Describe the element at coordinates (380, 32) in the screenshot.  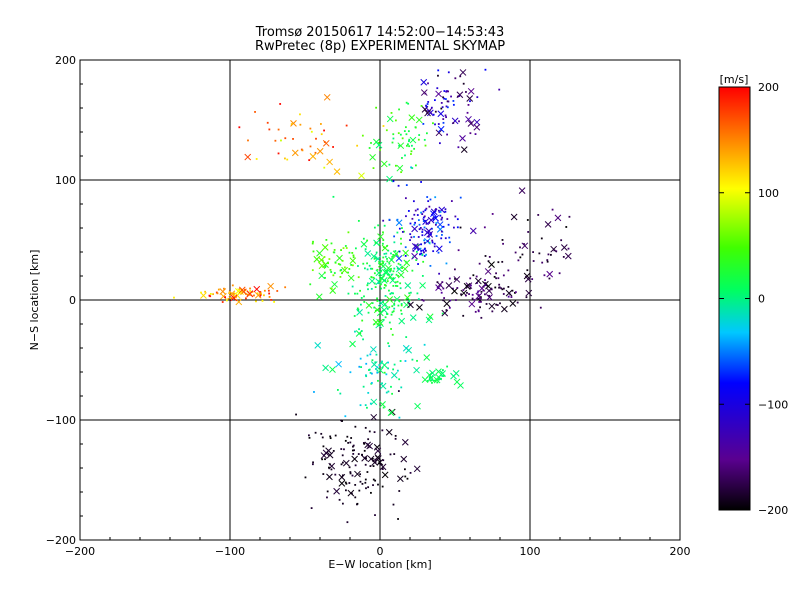
I see `chart-title: Tromsø 20150617 14:52:00−14:53:43` at that location.